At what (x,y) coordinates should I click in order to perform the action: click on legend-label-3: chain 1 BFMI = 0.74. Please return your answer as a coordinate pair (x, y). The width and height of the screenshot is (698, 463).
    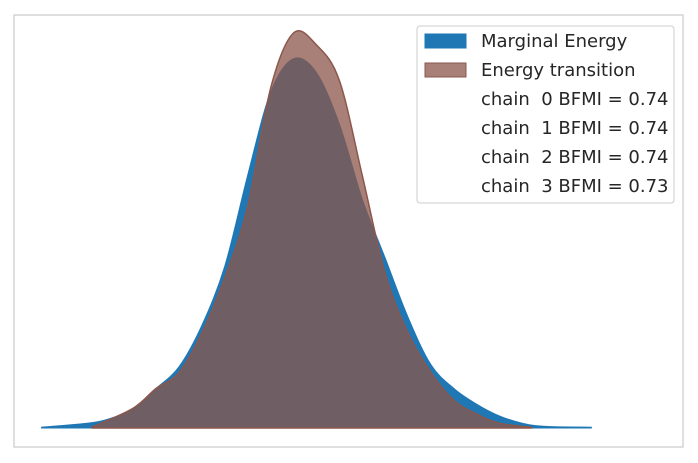
    Looking at the image, I should click on (575, 128).